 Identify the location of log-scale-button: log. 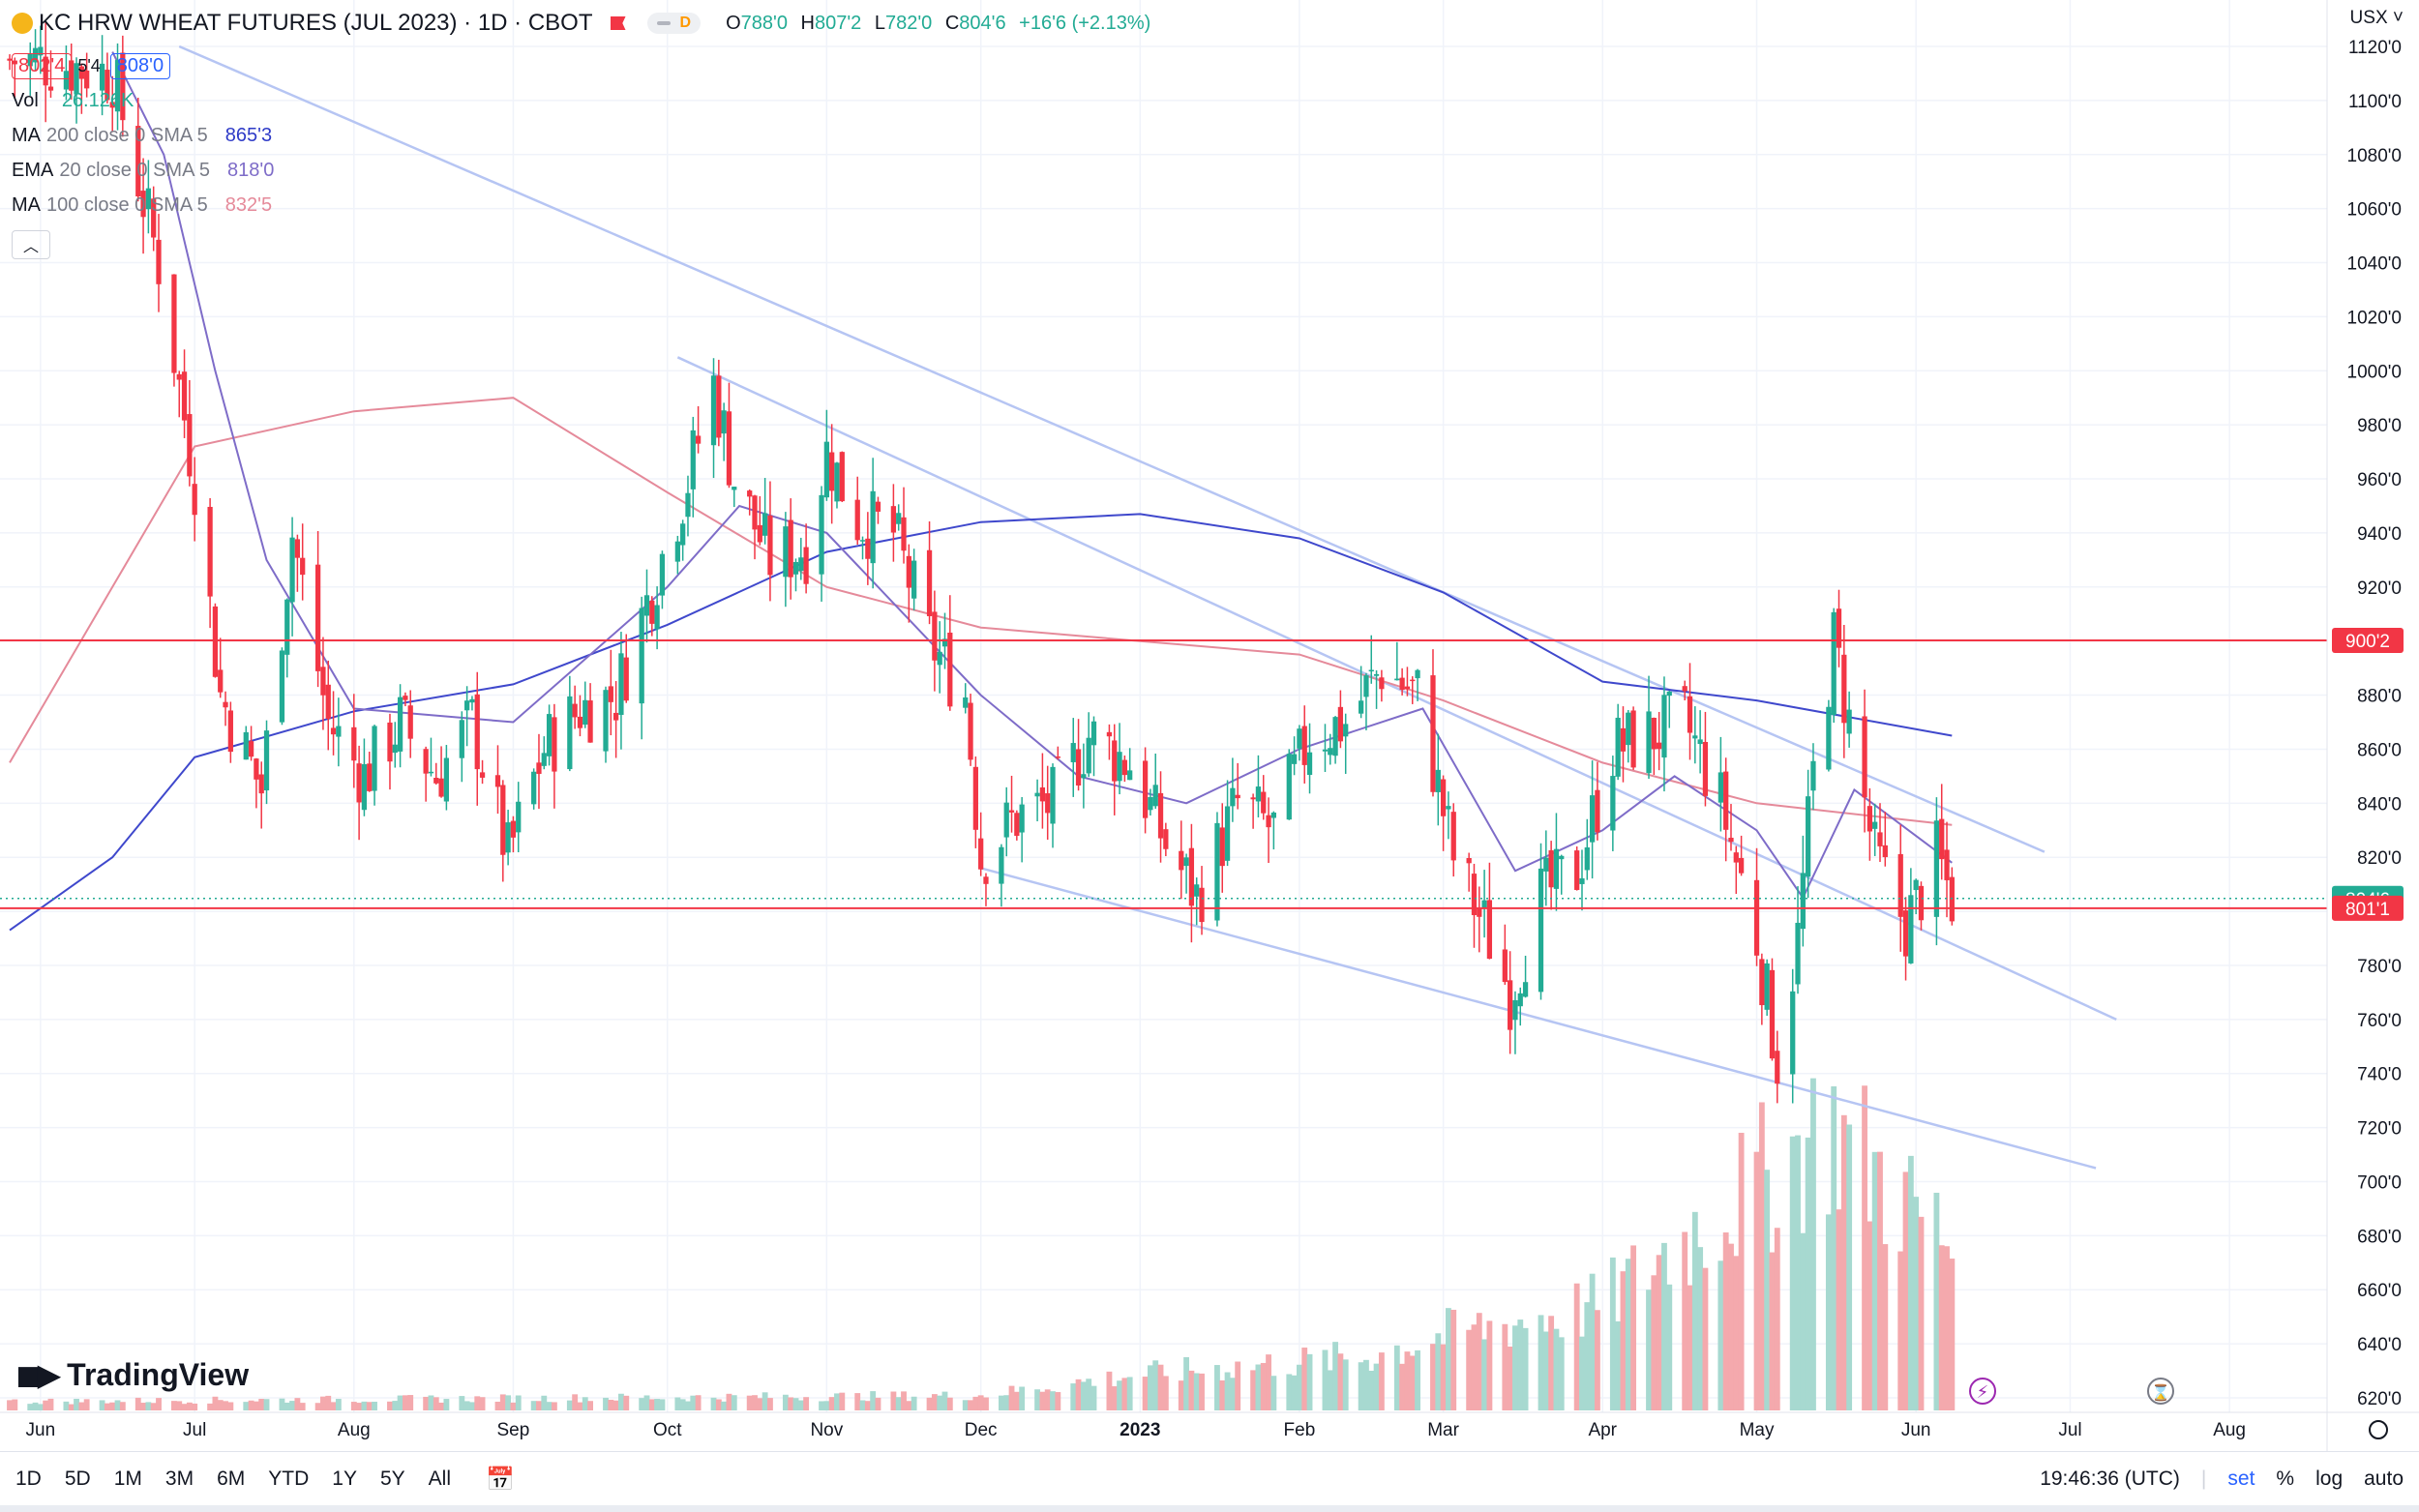
(2330, 1479).